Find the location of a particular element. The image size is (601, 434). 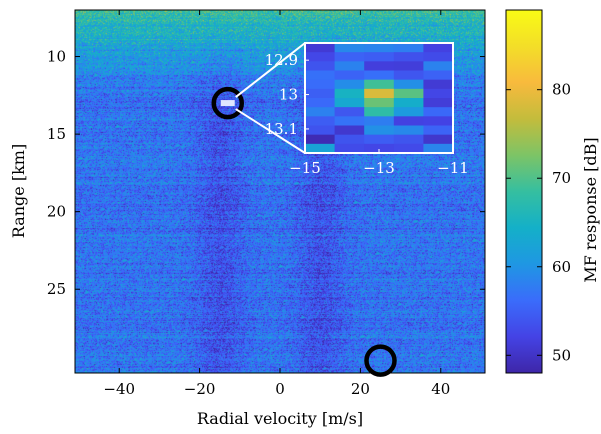

zoom-inset: −15 −13 −11 12.9 13 13.1 is located at coordinates (352, 109).